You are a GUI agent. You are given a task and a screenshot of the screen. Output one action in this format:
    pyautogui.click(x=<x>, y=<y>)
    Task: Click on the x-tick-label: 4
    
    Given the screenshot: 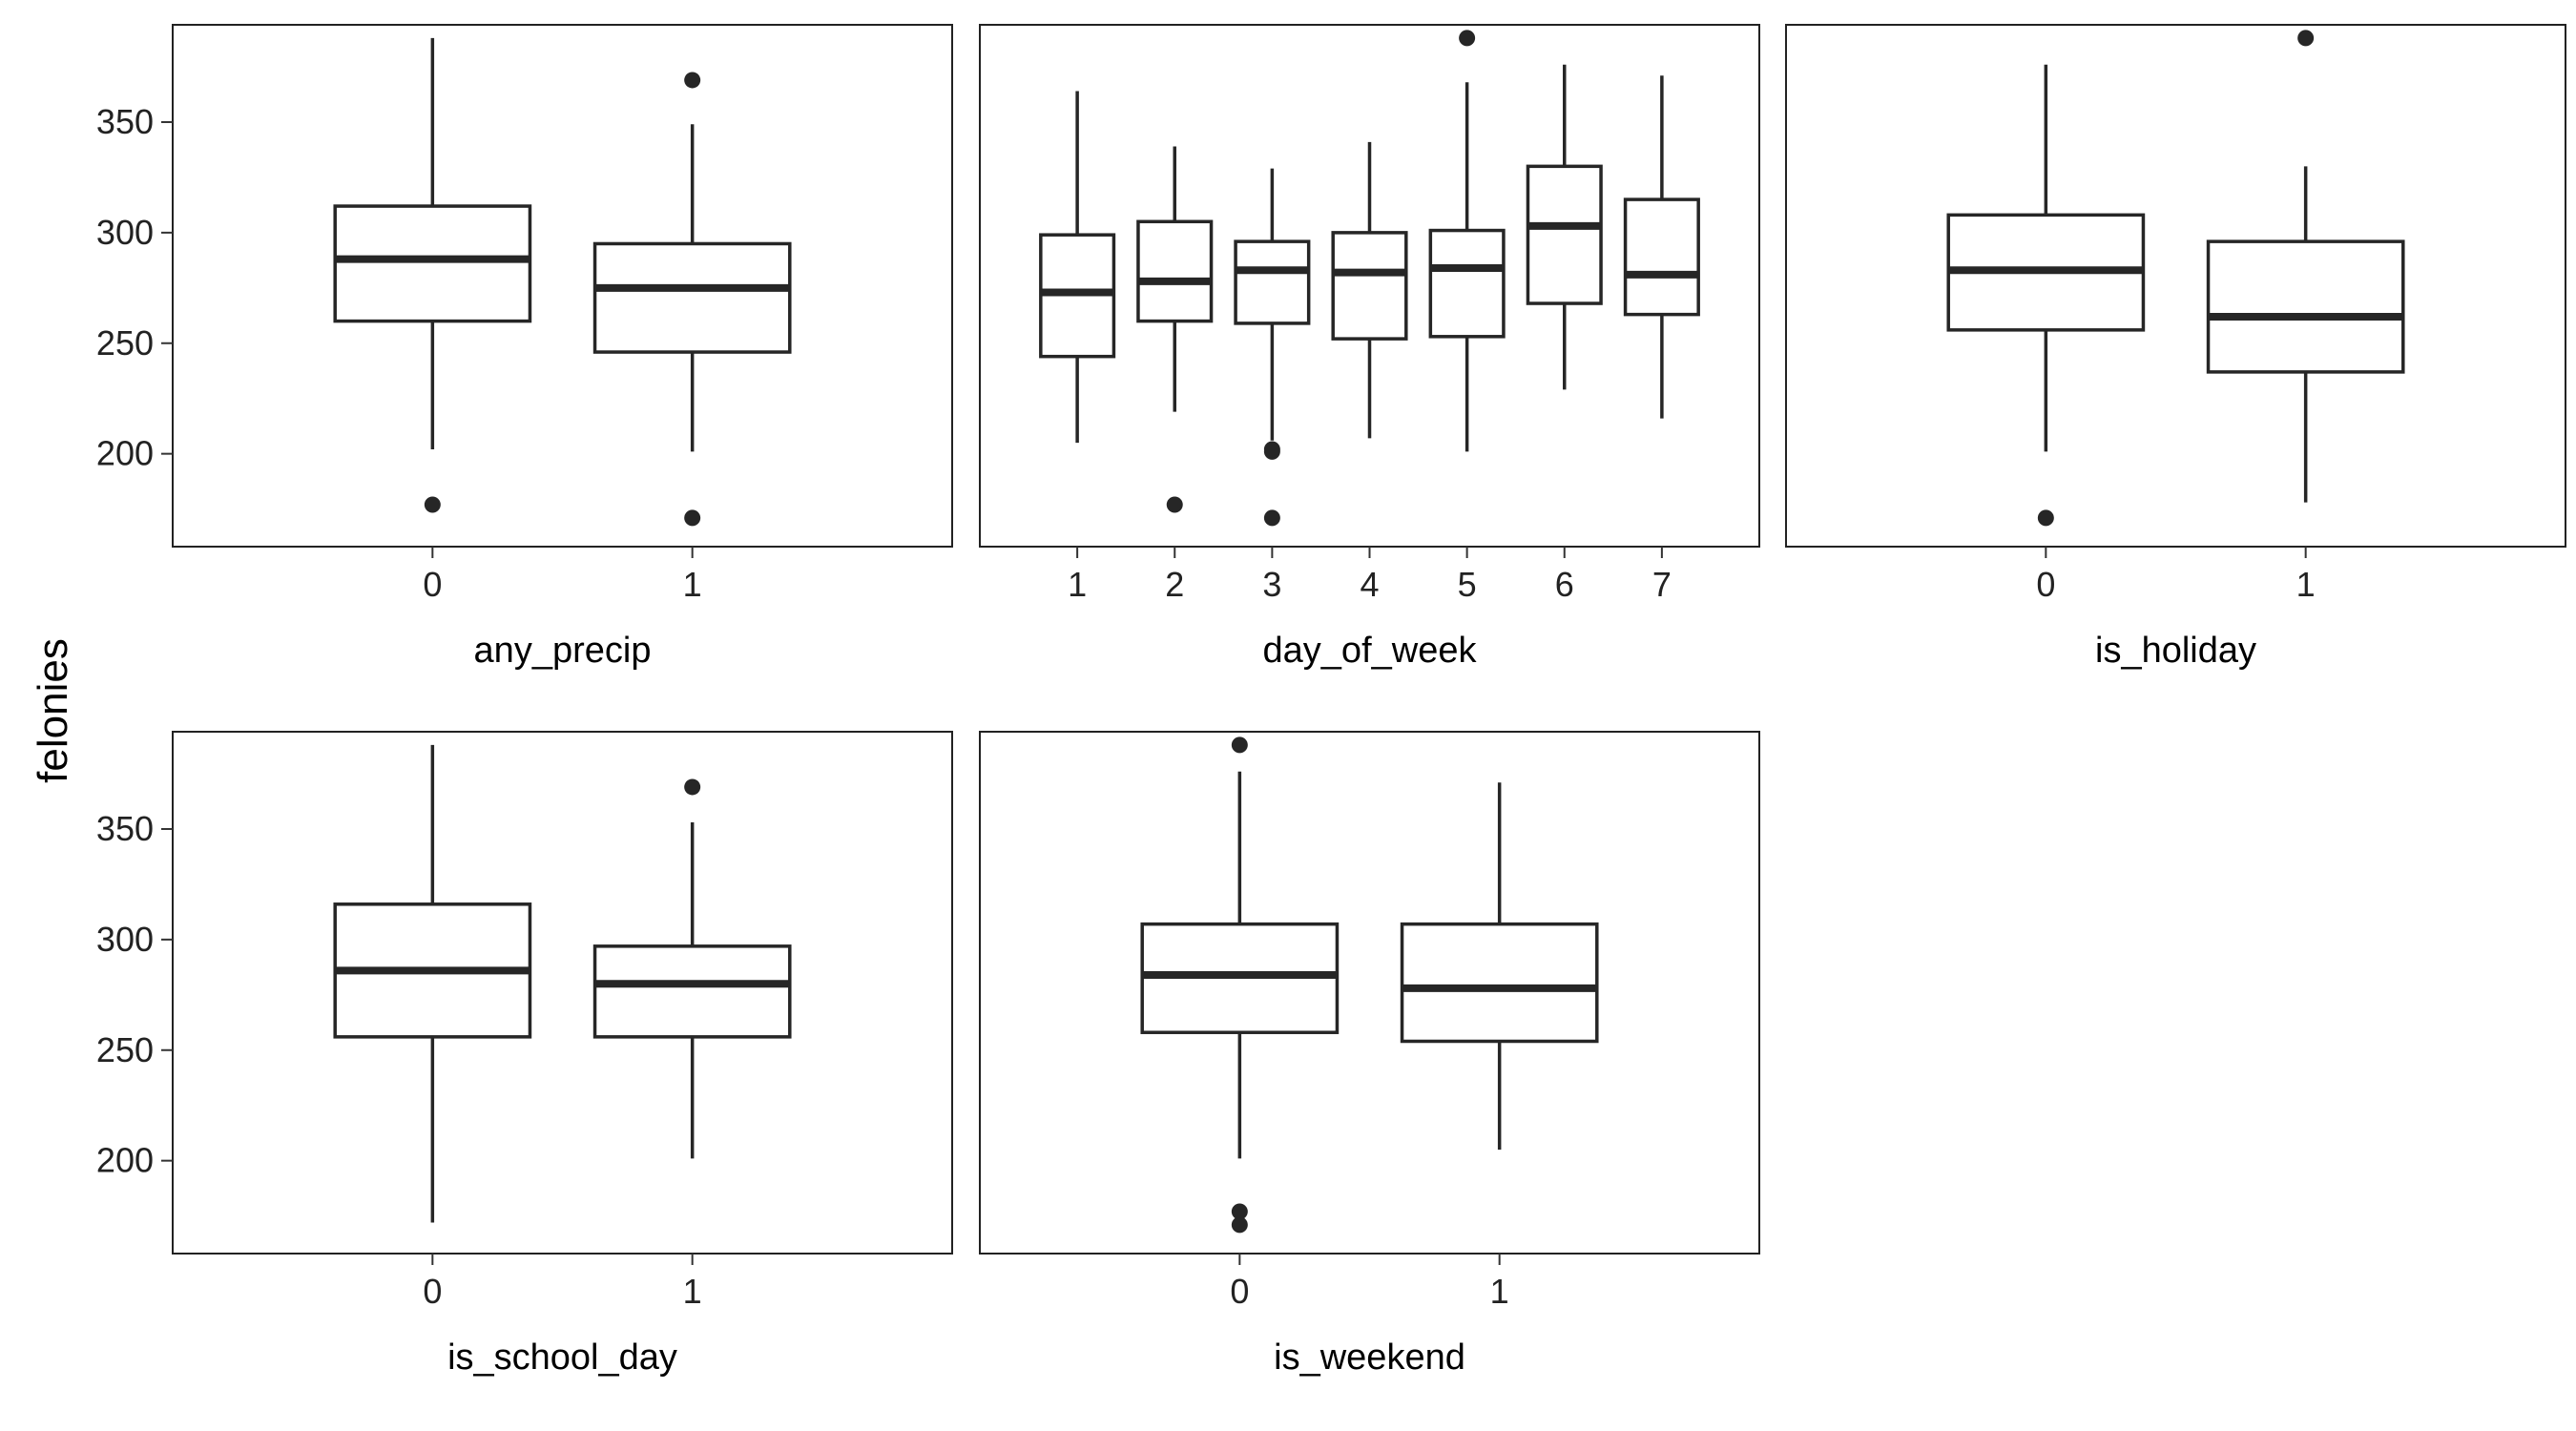 What is the action you would take?
    pyautogui.click(x=1369, y=584)
    